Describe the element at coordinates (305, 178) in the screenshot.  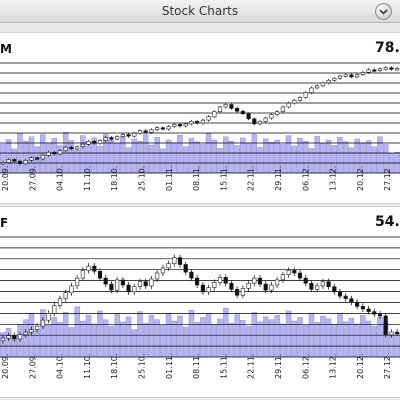
I see `date-label: 06.12.` at that location.